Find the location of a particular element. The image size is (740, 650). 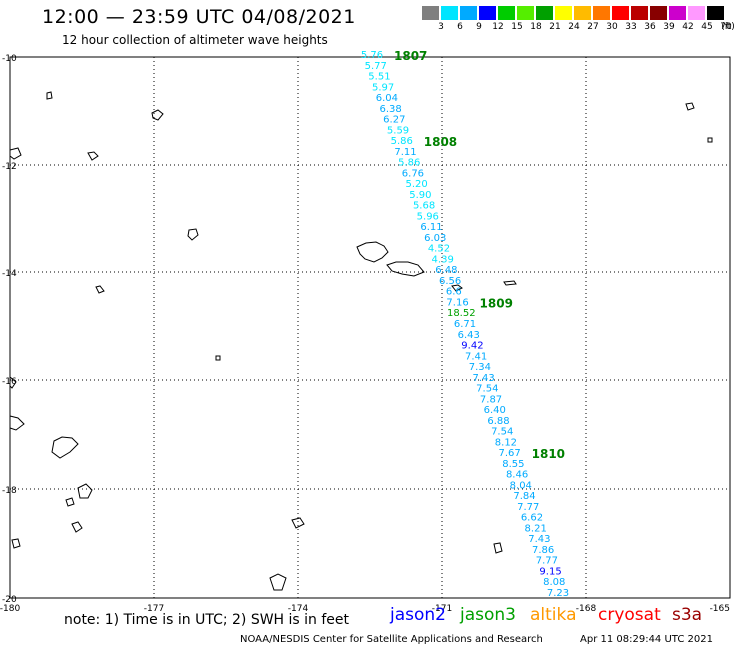

wave-height-point: 7.34 is located at coordinates (480, 367).